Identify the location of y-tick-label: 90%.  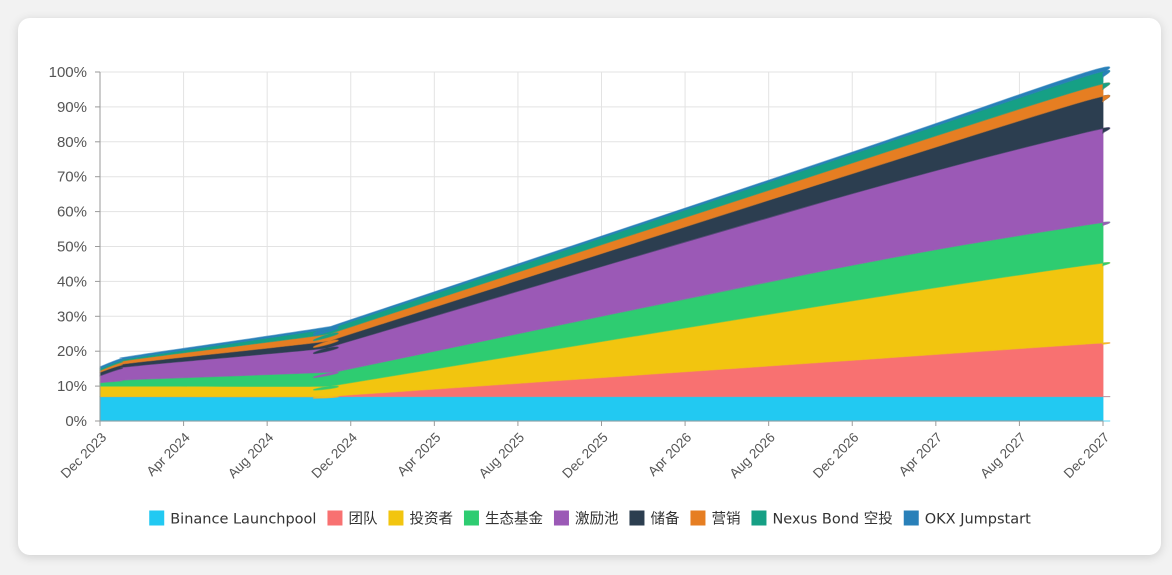
(72, 107).